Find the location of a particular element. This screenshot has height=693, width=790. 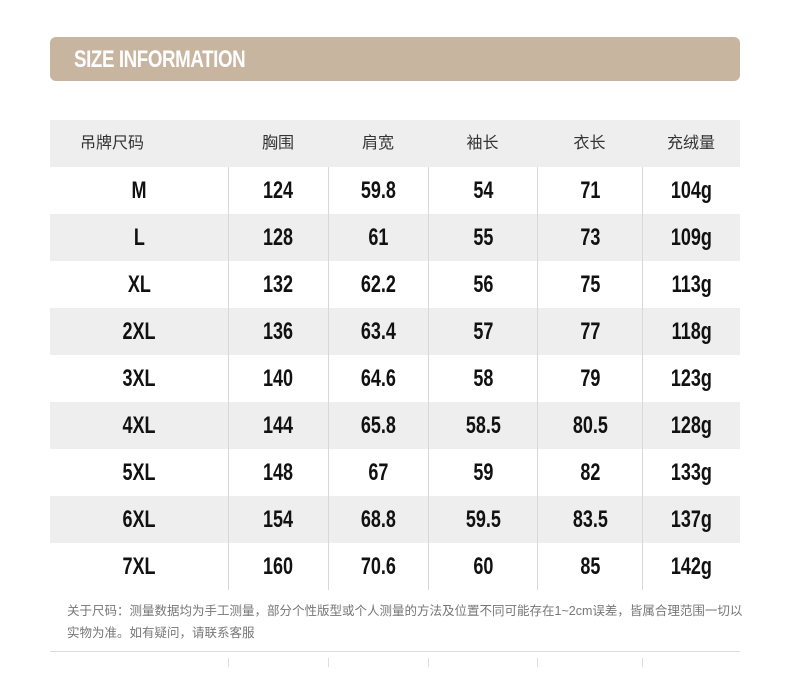

cell-shoulder: 62.2 is located at coordinates (378, 284).